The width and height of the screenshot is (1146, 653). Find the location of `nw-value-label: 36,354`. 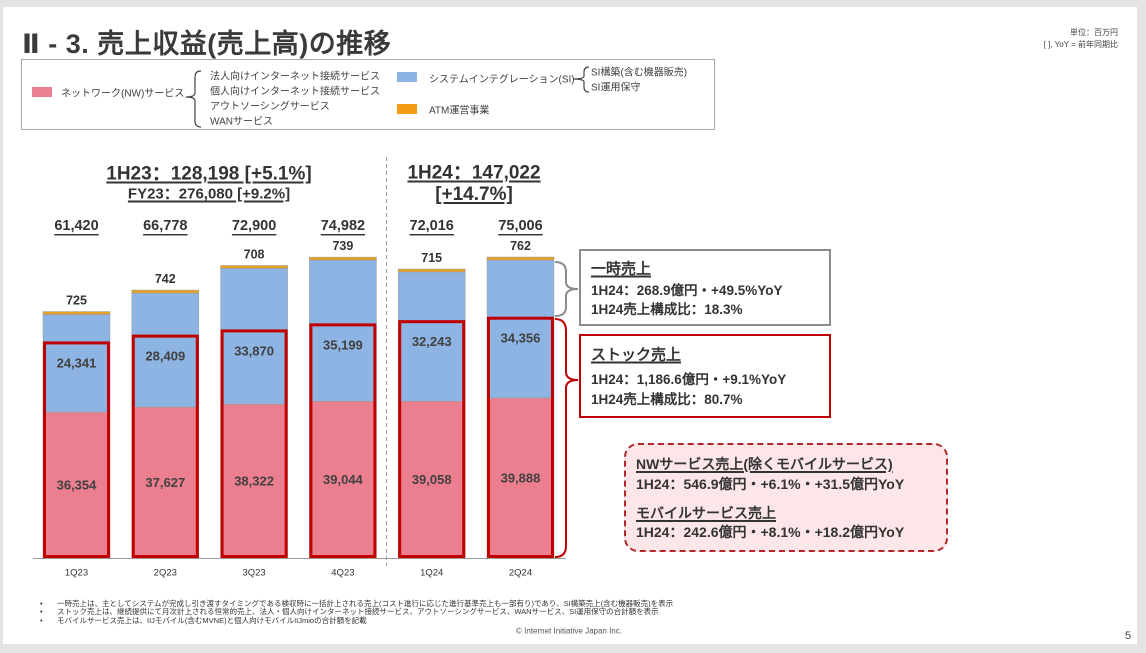

nw-value-label: 36,354 is located at coordinates (77, 485).